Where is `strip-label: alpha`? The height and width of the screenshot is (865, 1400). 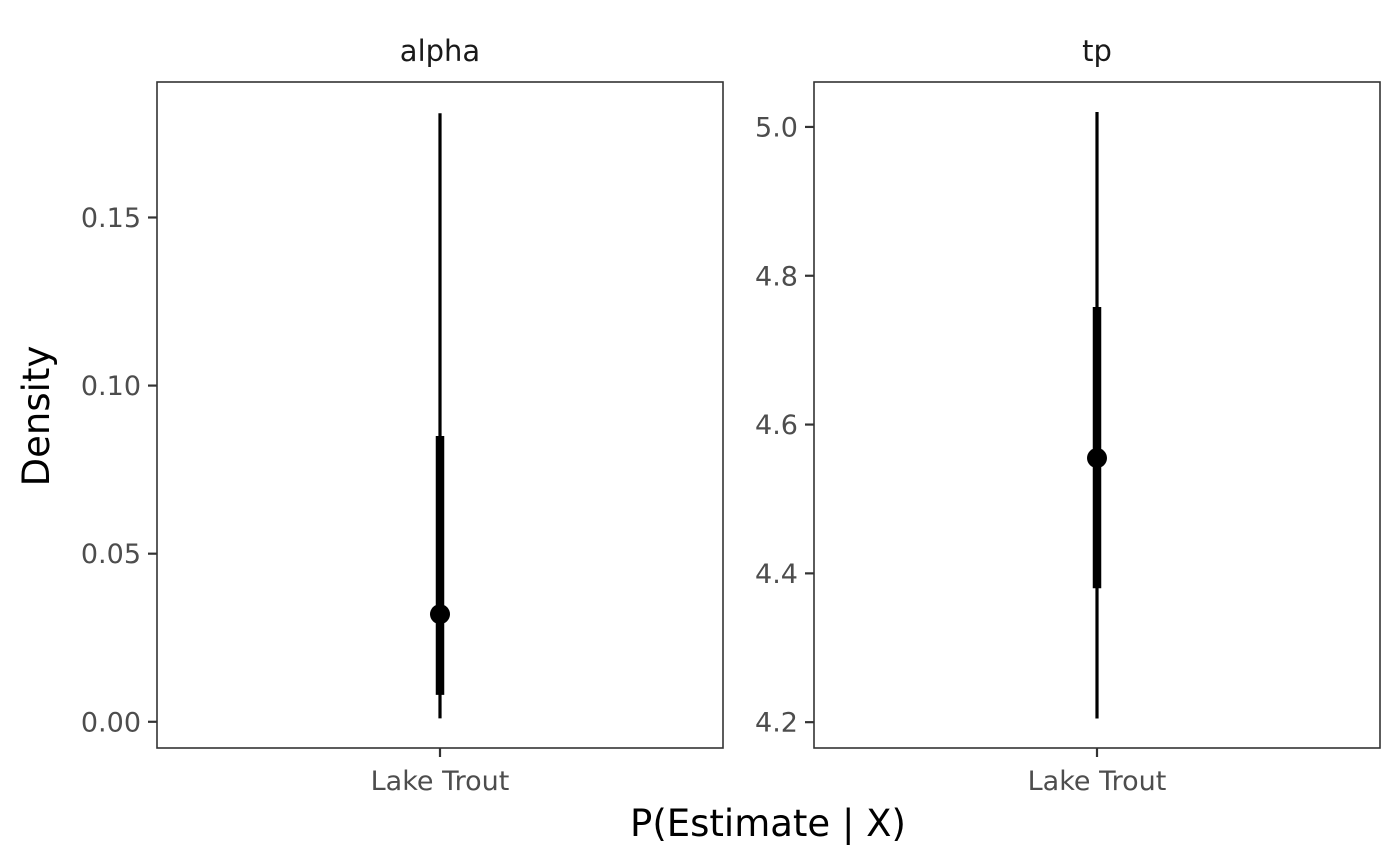
strip-label: alpha is located at coordinates (440, 51).